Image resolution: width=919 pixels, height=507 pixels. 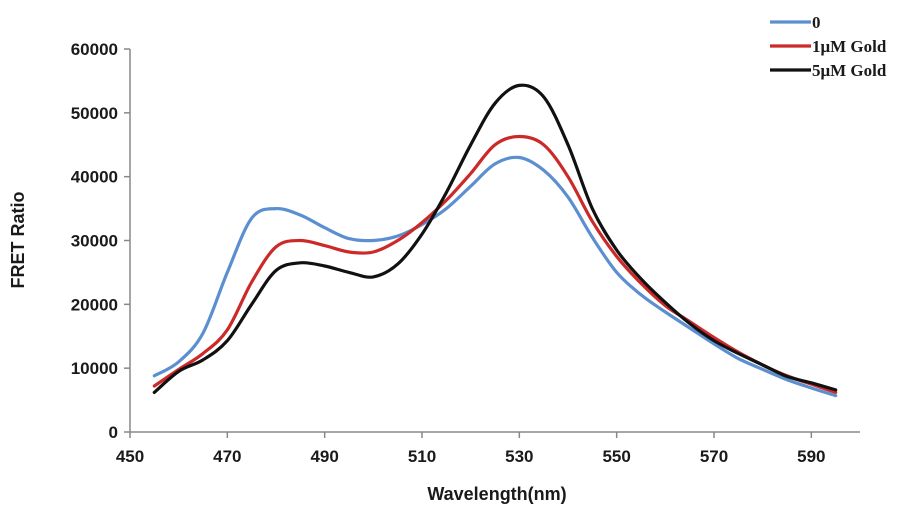 I want to click on x-axis-label: Wavelength(nm), so click(x=496, y=494).